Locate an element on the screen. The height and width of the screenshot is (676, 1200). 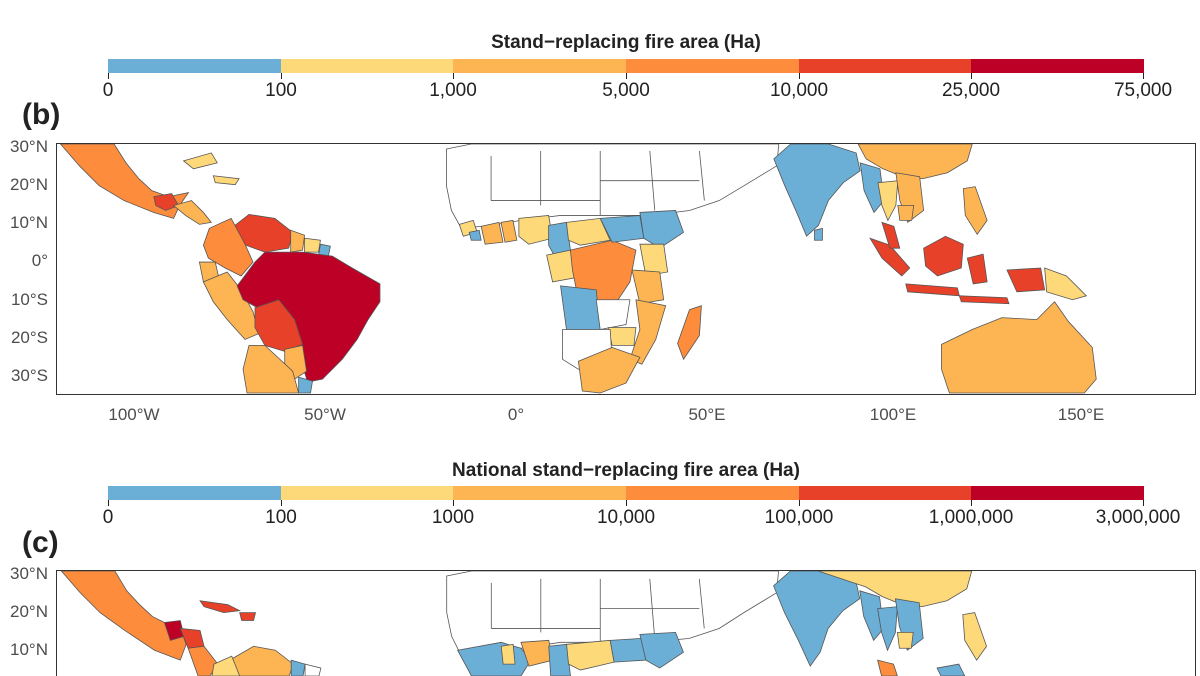
legend-tick-label: 1,000,000 is located at coordinates (971, 517).